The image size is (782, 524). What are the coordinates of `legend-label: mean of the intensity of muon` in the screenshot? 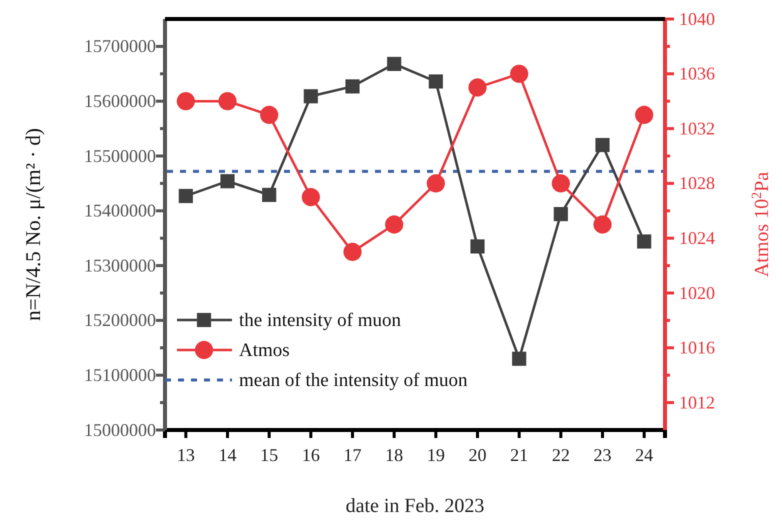 It's located at (353, 380).